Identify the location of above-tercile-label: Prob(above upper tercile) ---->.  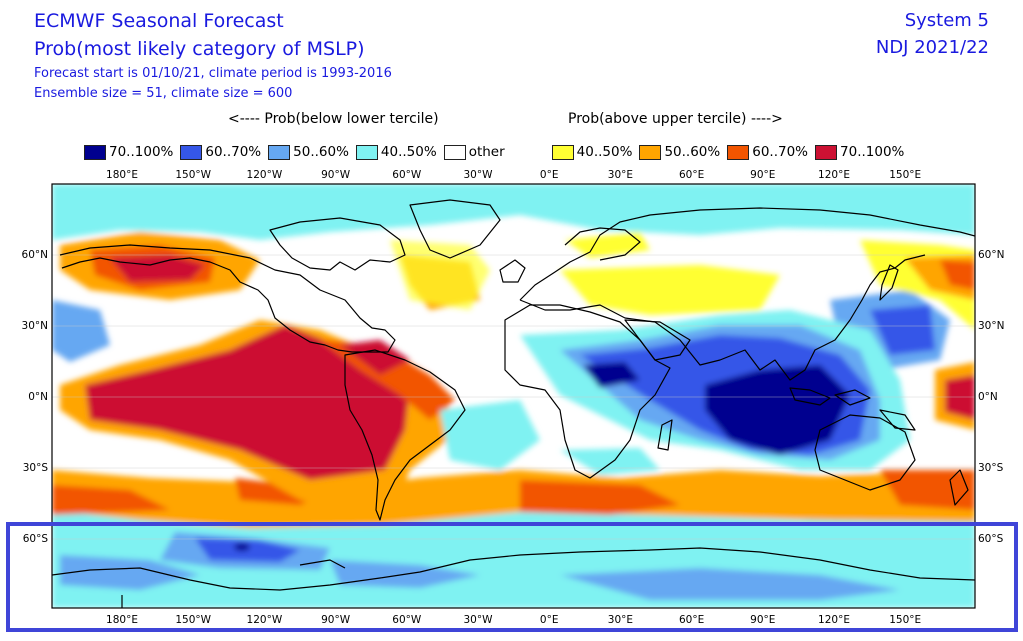
(675, 119).